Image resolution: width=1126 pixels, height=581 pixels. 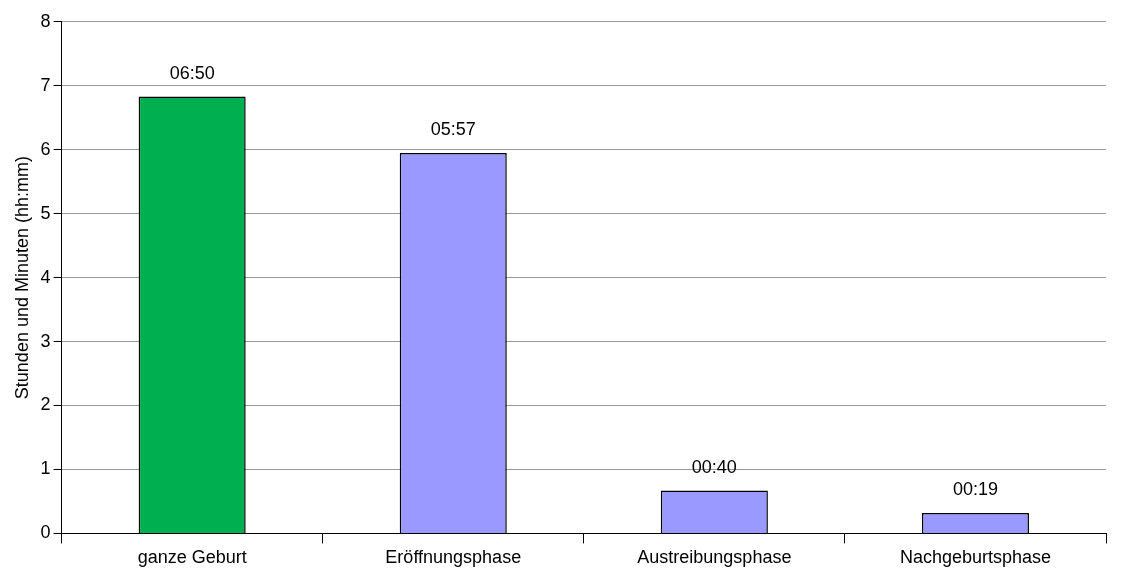 I want to click on y-tick-label: 6, so click(x=45, y=148).